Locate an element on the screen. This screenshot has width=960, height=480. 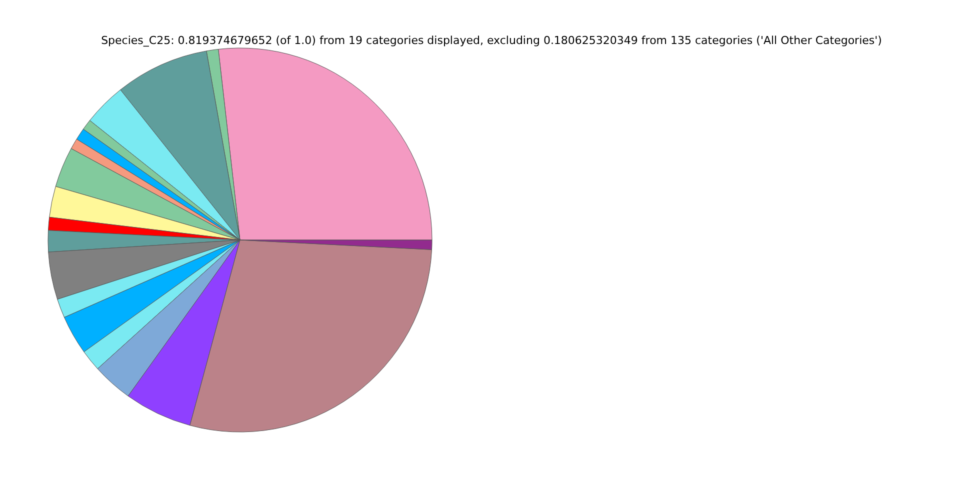
text: Species_C25: 0.819374679652 (of 1.0) from 19 categories displayed, excluding 0.180625320349 from 135 categories ('All Other Categories') is located at coordinates (491, 40).